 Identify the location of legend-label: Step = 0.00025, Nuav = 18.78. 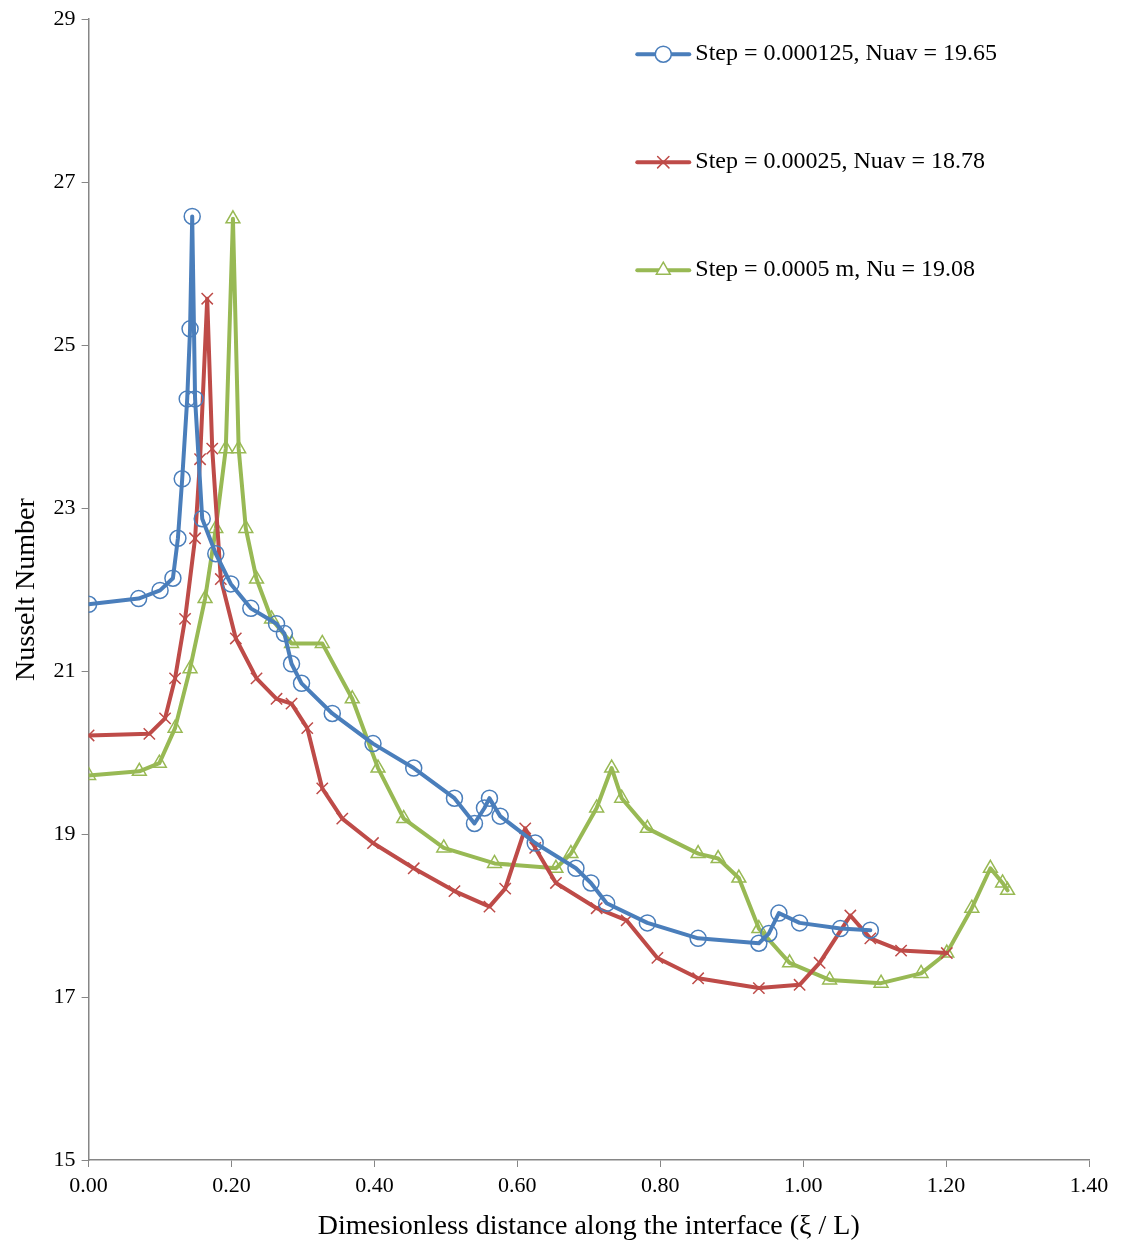
(840, 160).